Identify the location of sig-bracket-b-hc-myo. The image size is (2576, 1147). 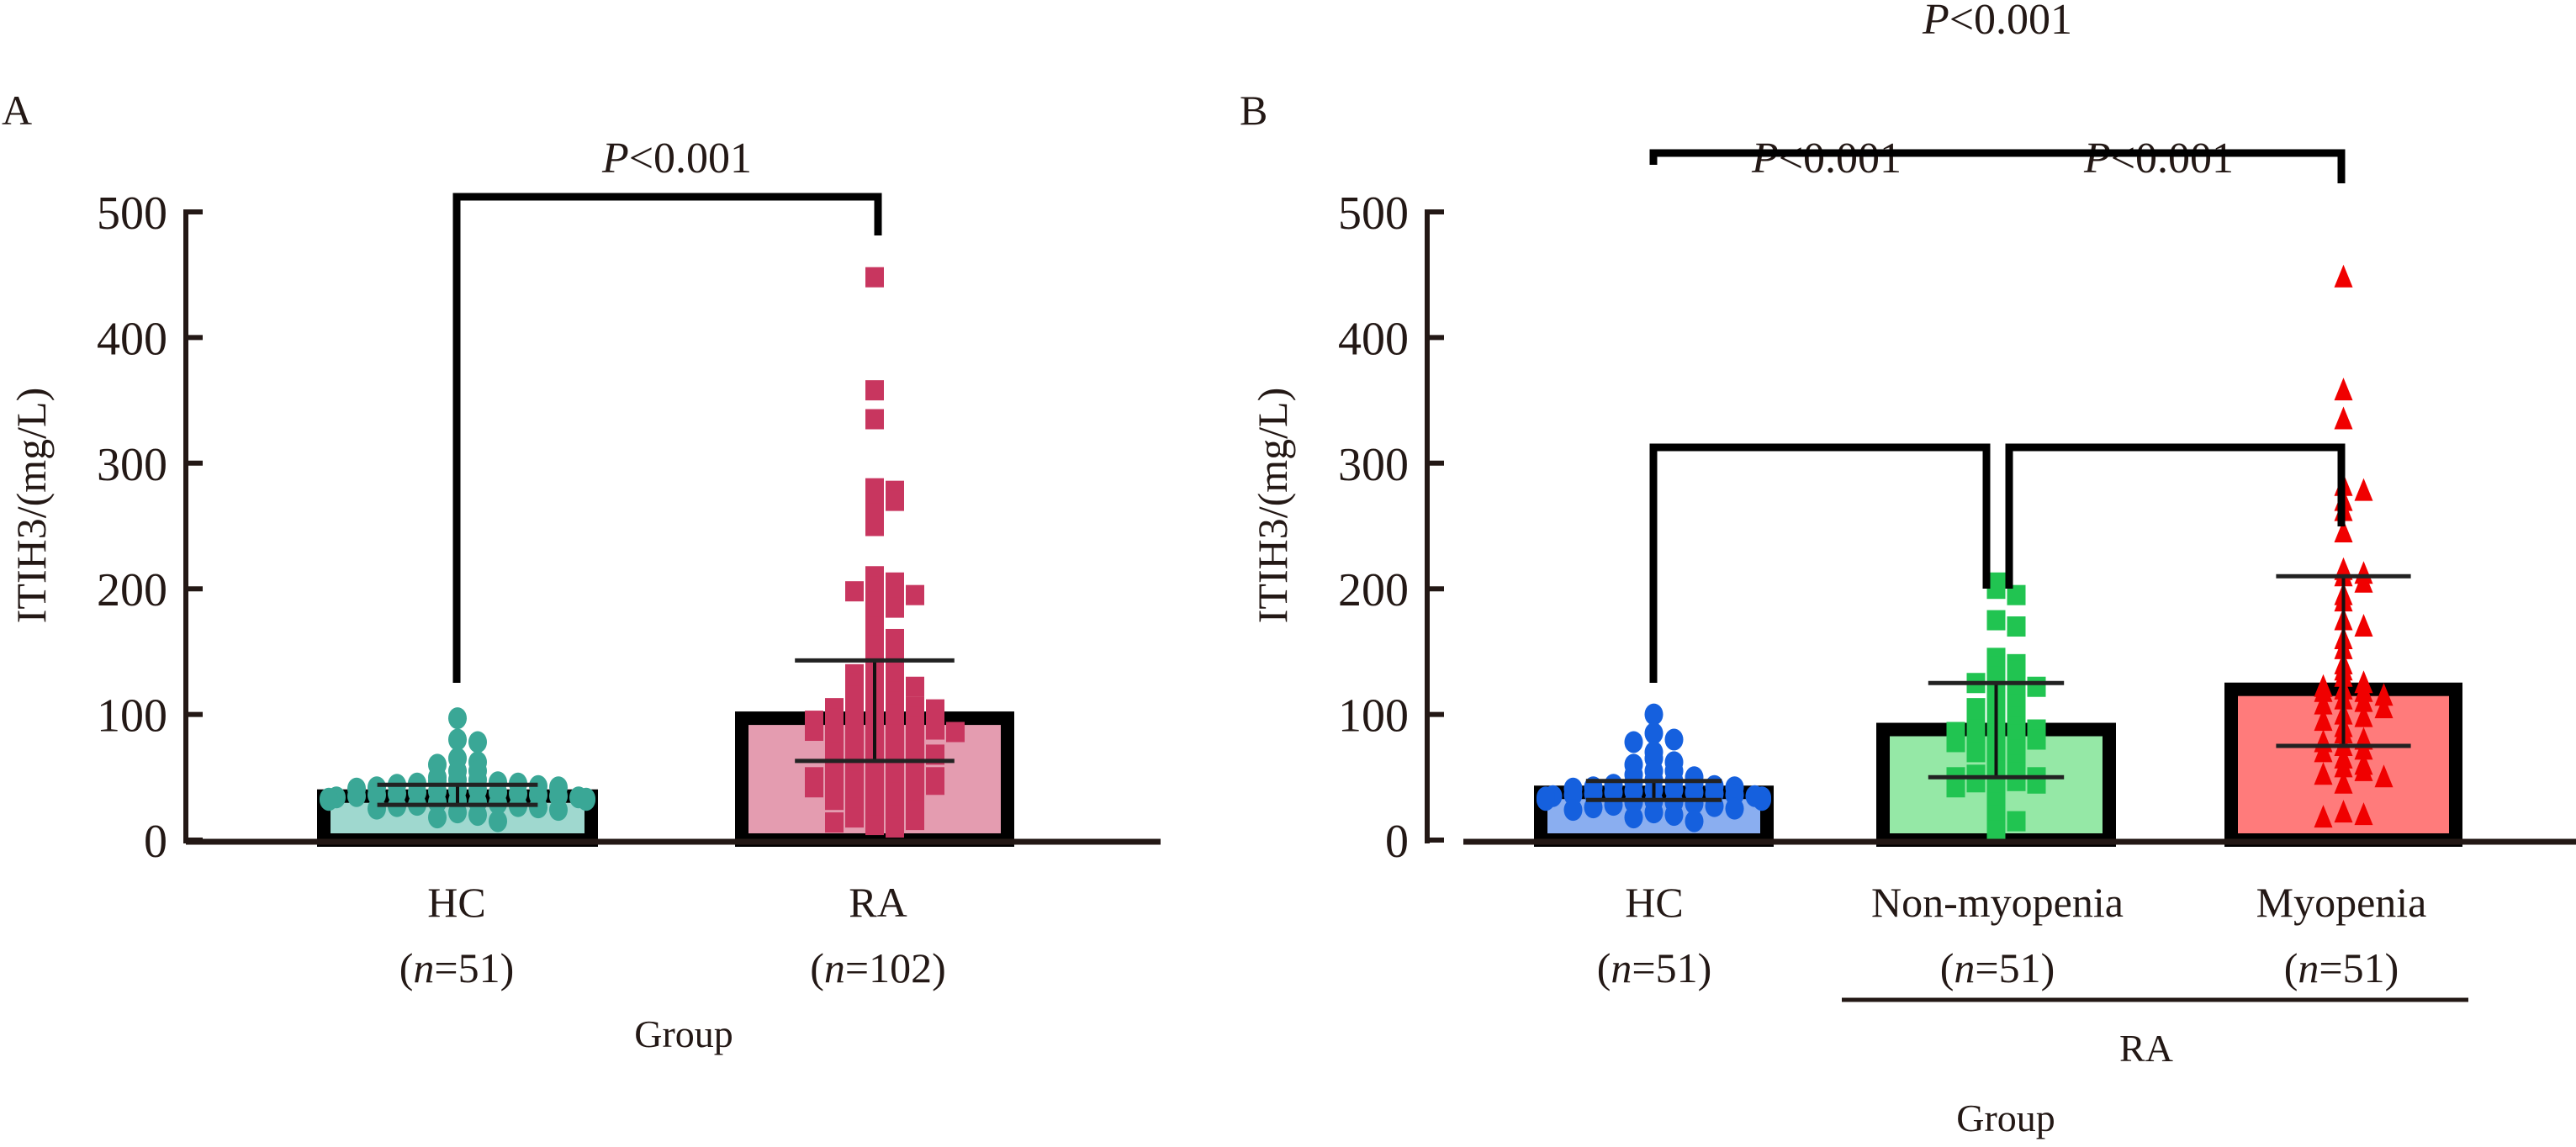
(1997, 166).